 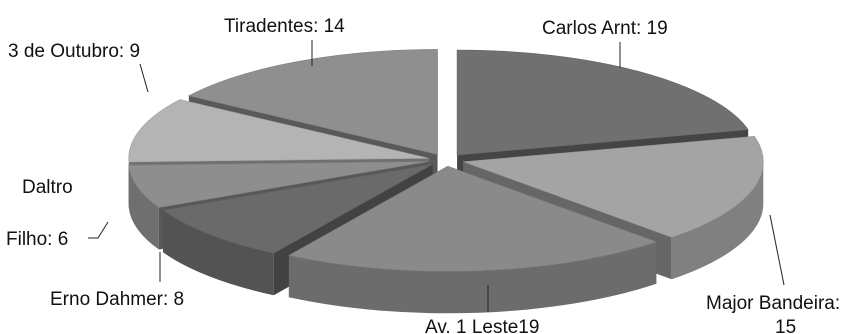 What do you see at coordinates (602, 102) in the screenshot?
I see `slice-carlos-arnt` at bounding box center [602, 102].